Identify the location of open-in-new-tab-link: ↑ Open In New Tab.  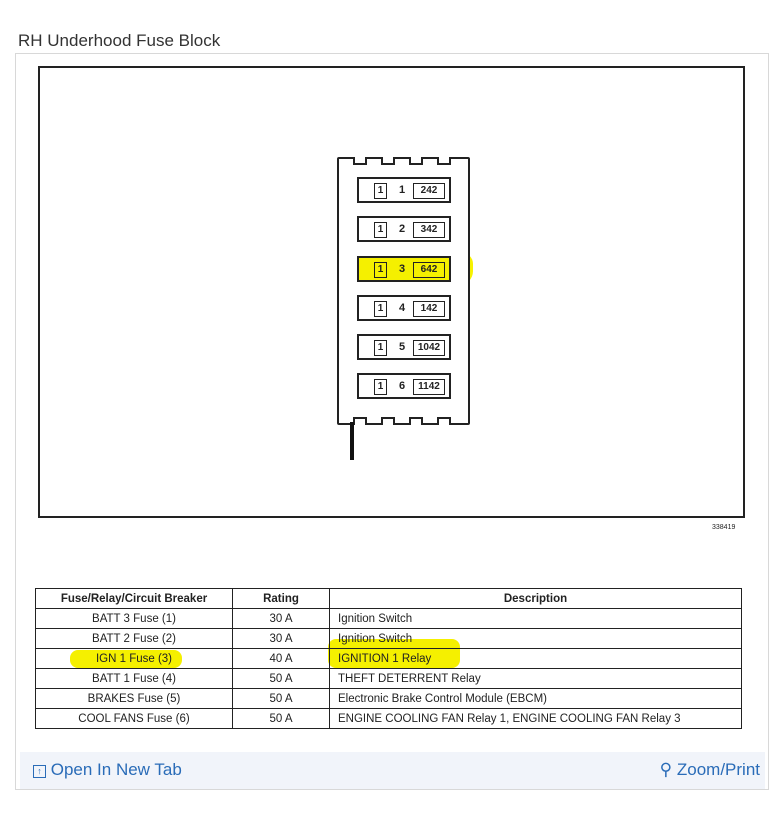
(107, 770).